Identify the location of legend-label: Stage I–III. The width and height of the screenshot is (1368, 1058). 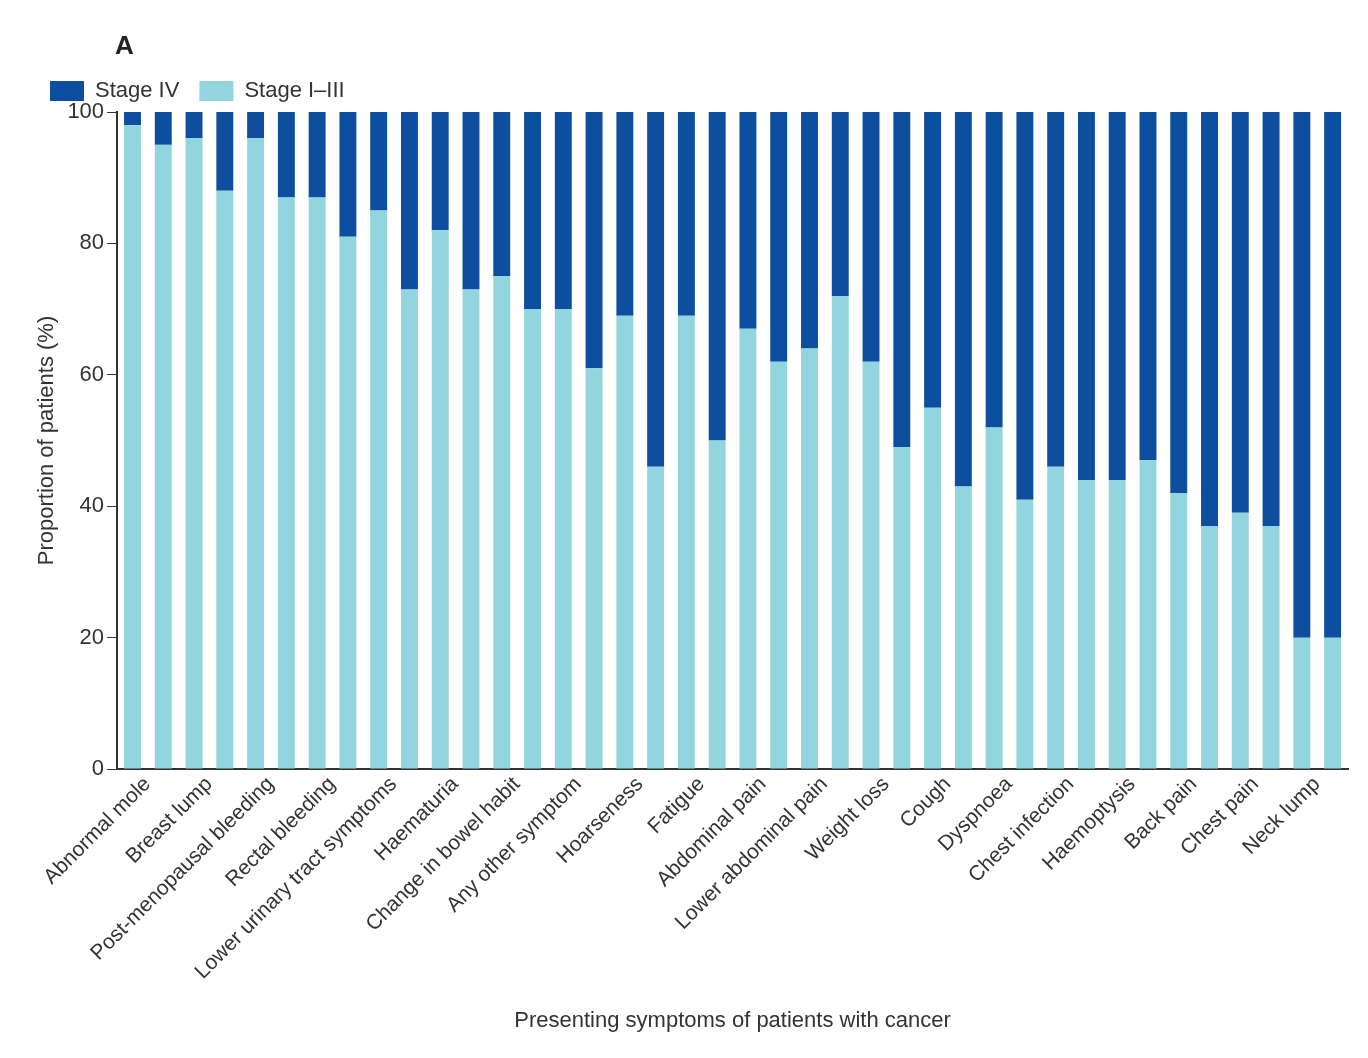
(294, 90).